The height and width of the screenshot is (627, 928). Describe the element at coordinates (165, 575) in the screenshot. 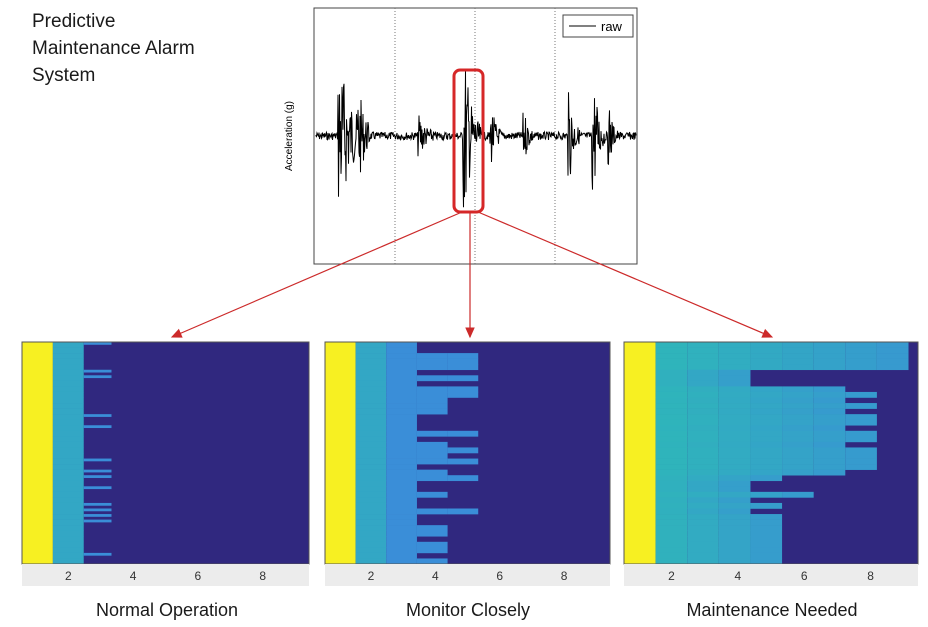

I see `x-axis-strip` at that location.